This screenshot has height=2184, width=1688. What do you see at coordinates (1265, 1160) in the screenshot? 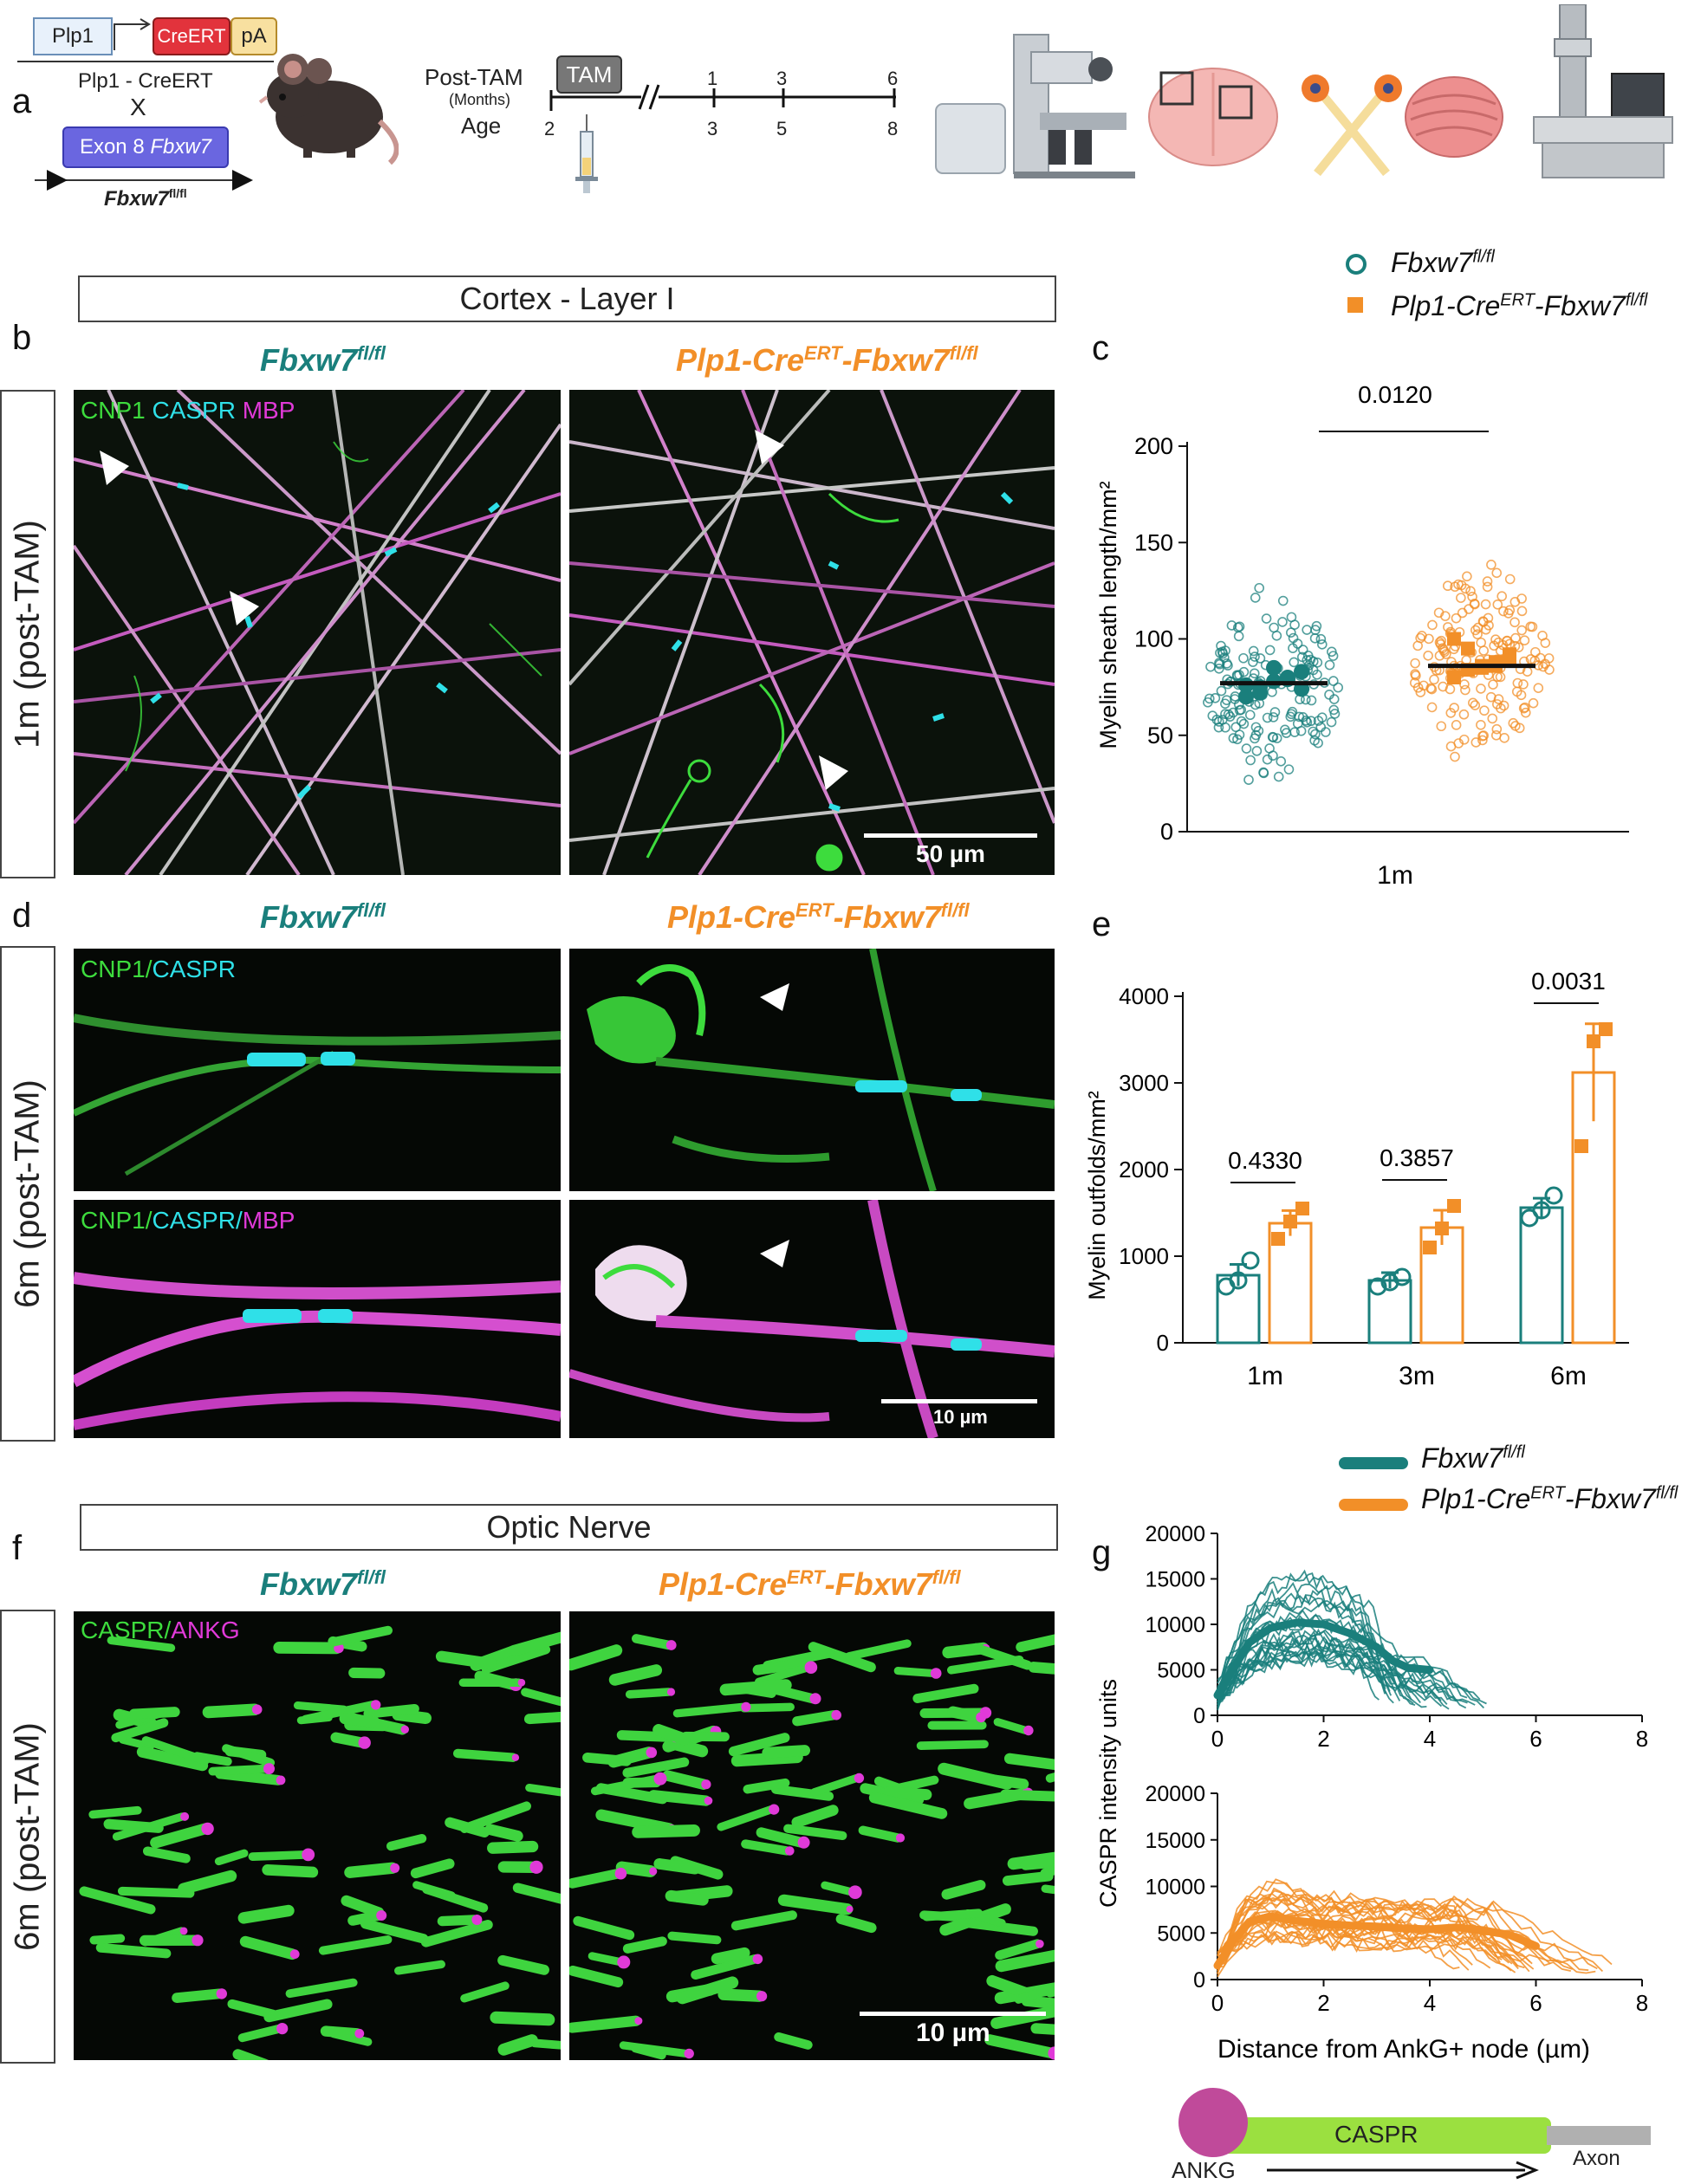
I see `e-pvalue: 0.4330` at bounding box center [1265, 1160].